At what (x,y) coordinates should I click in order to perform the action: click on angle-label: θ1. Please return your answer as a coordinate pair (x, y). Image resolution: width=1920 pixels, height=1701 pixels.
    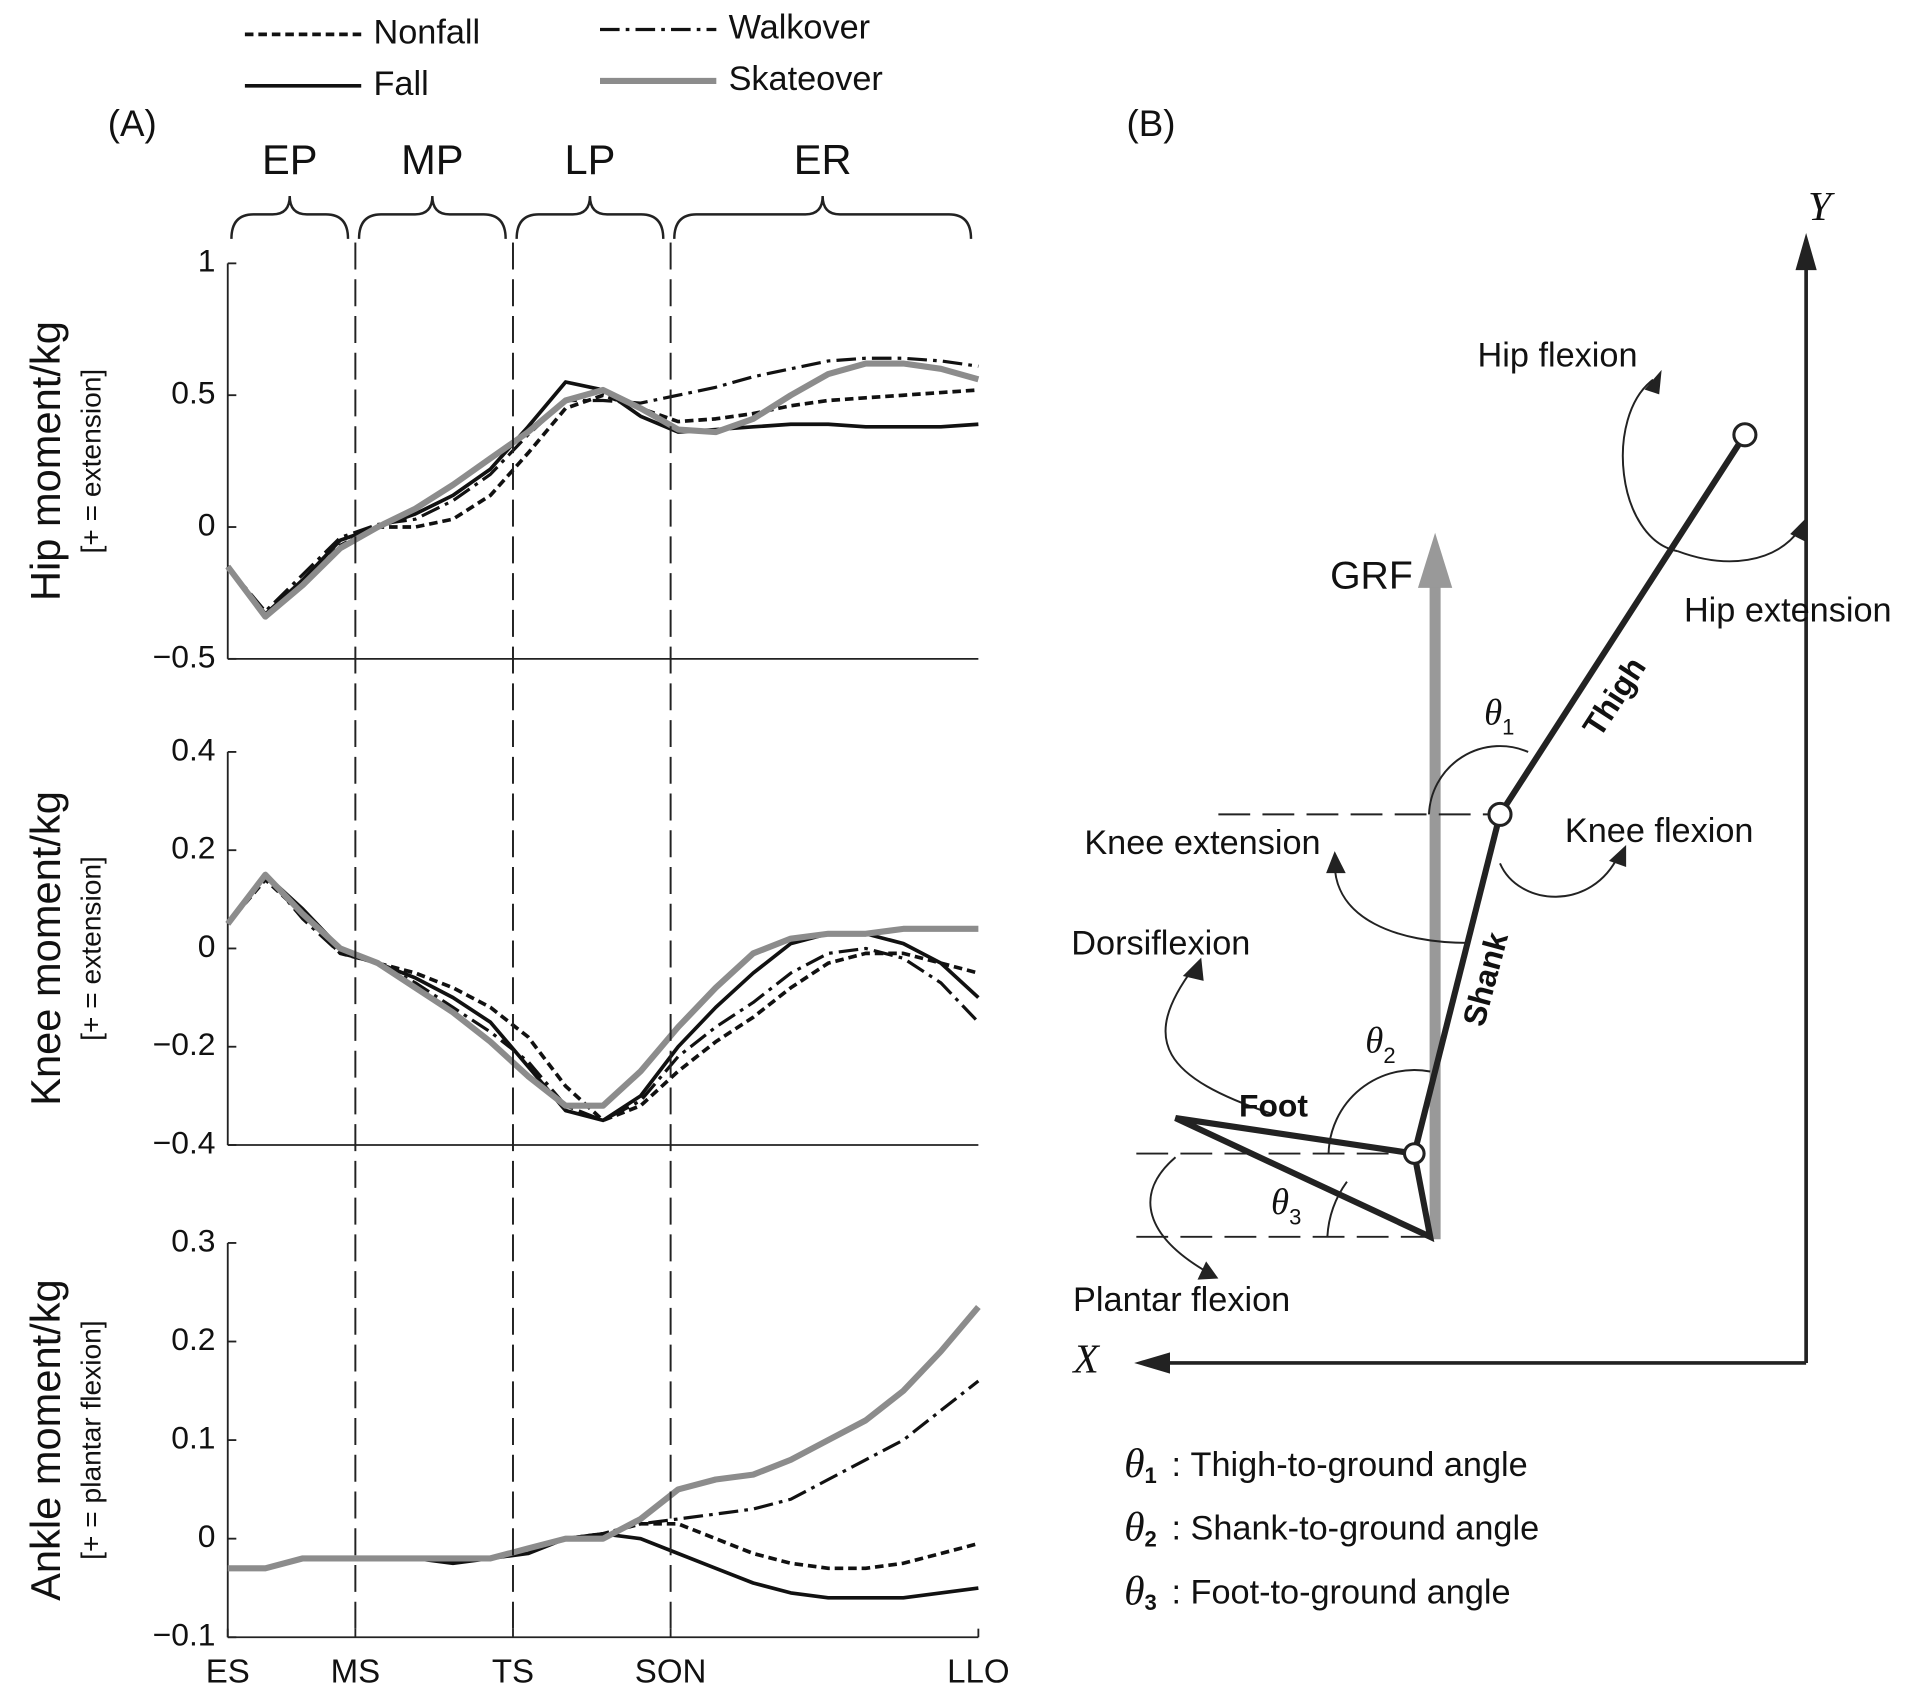
    Looking at the image, I should click on (1499, 716).